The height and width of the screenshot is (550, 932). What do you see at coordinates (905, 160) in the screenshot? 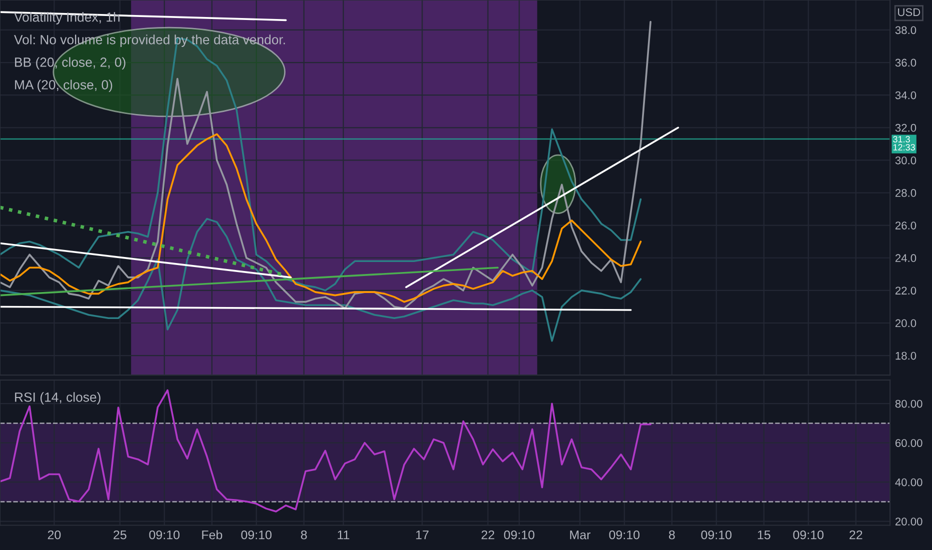
I see `y-tick-label: 30.0` at bounding box center [905, 160].